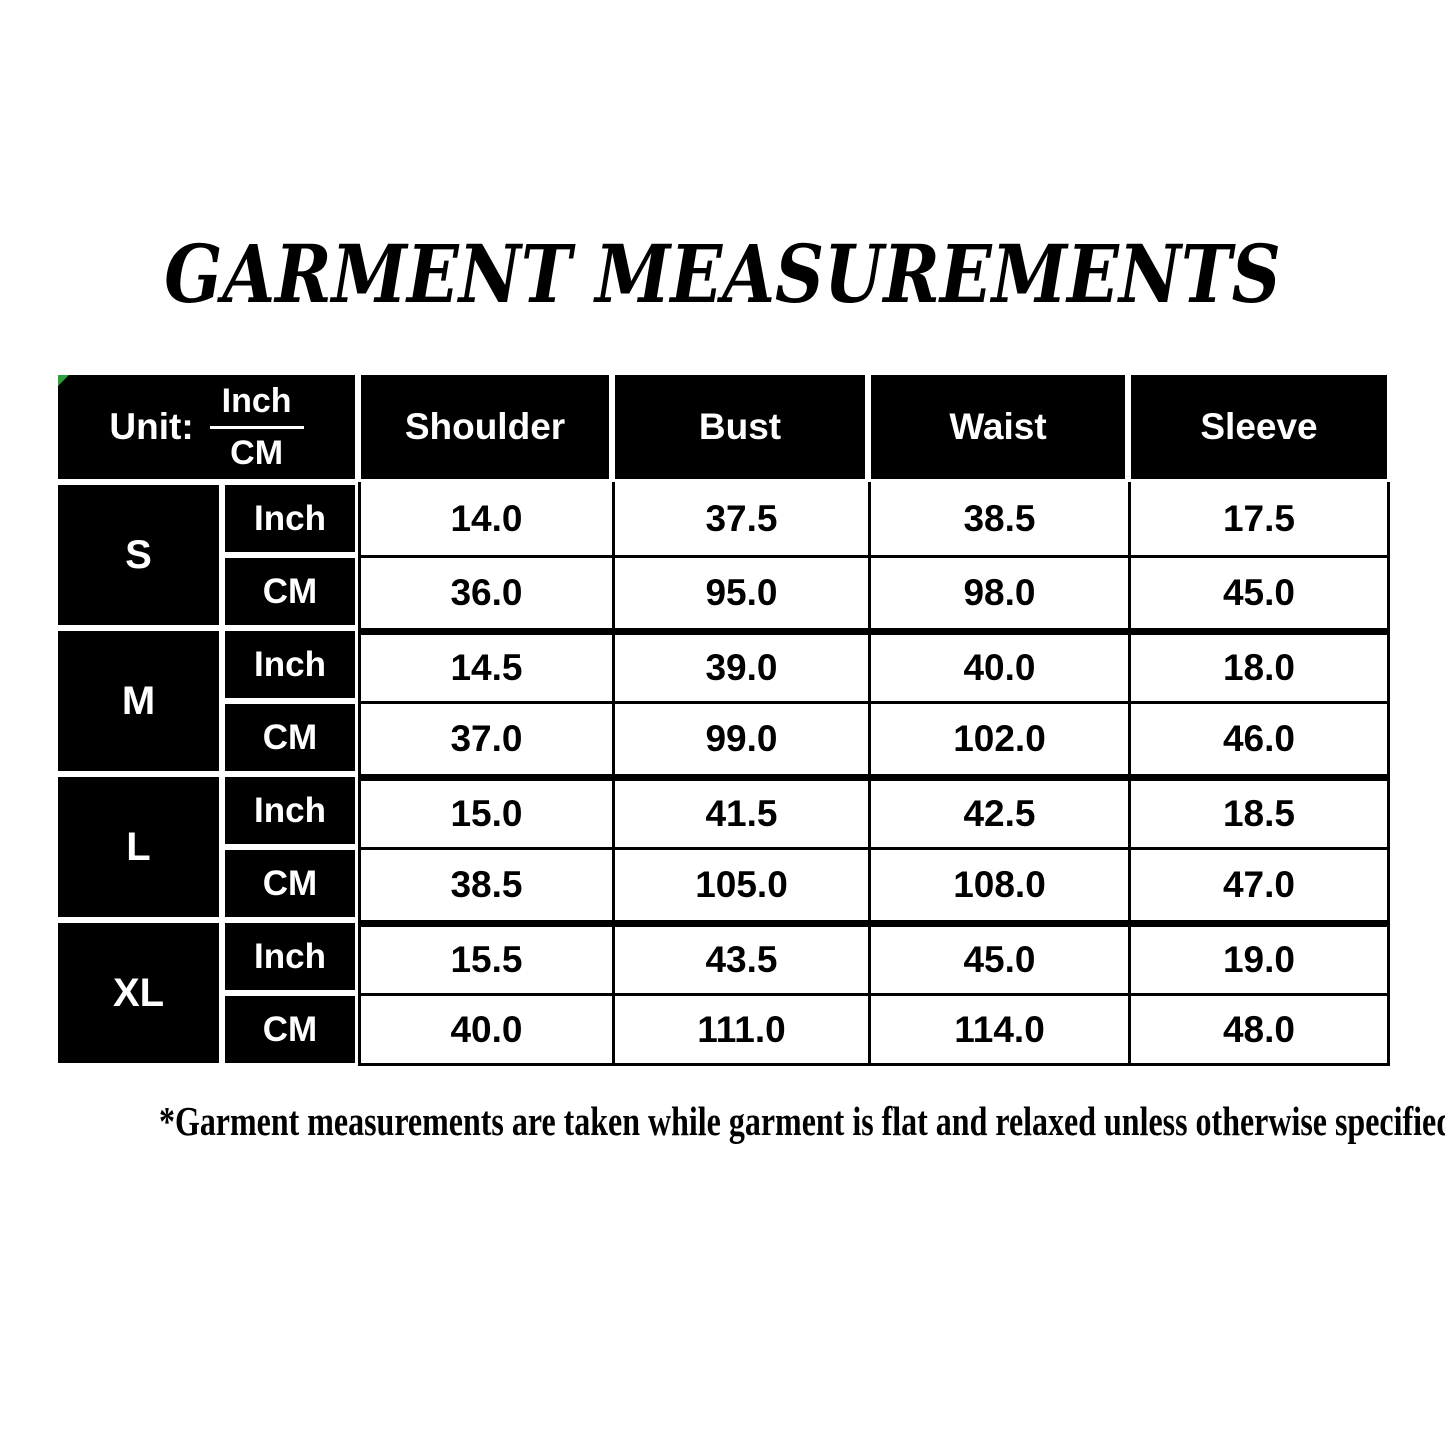 This screenshot has height=1445, width=1445. I want to click on table-row-s-inch: S Inch 14.0 37.5 38.5 17.5, so click(722, 555).